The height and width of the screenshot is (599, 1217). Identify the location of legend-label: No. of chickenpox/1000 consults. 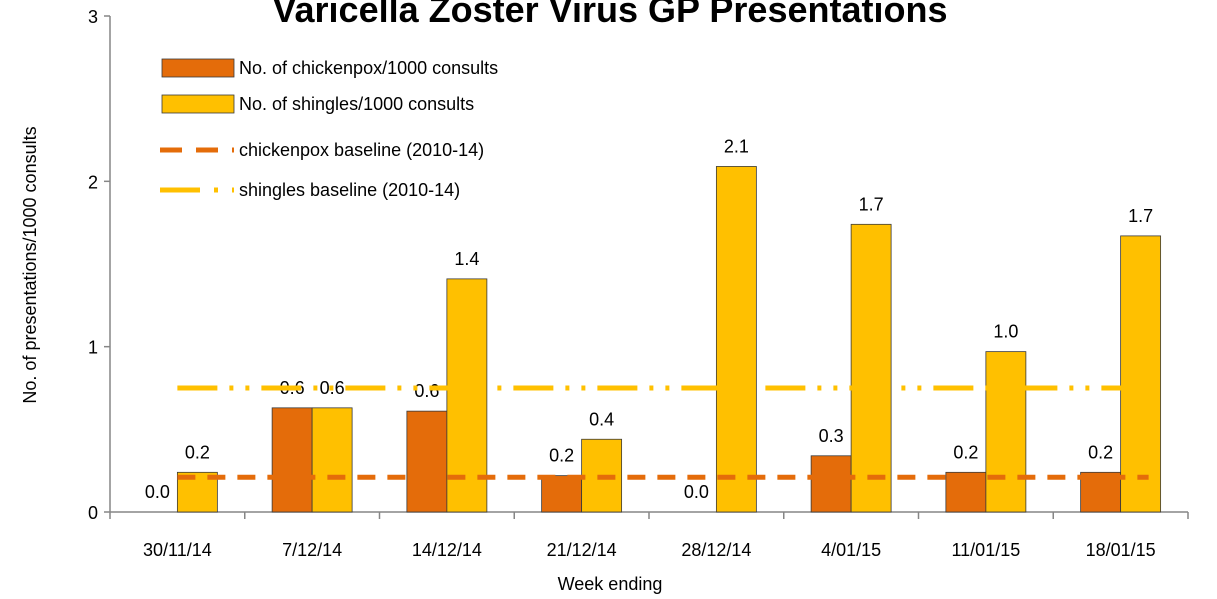
(368, 68).